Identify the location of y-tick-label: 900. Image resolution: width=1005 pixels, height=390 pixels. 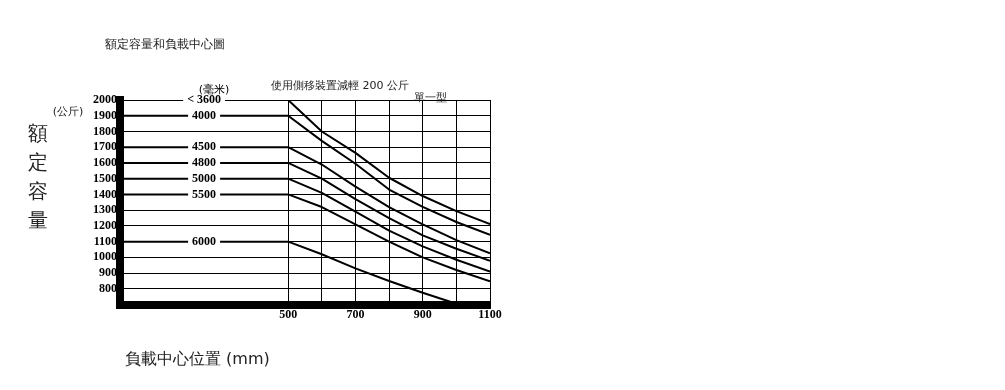
(108, 272).